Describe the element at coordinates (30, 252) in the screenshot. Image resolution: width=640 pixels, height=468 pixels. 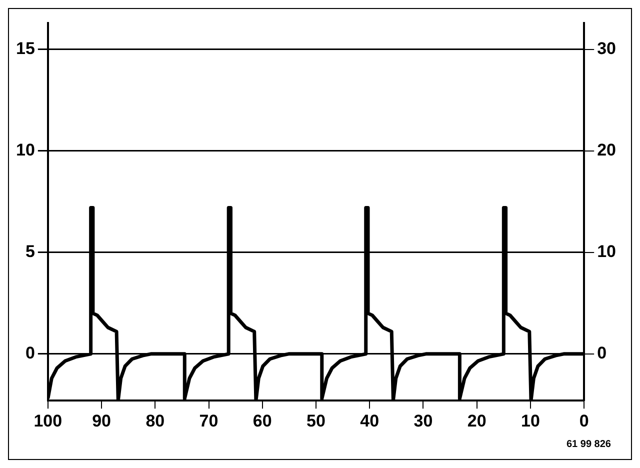
I see `y-tick-label: 5` at that location.